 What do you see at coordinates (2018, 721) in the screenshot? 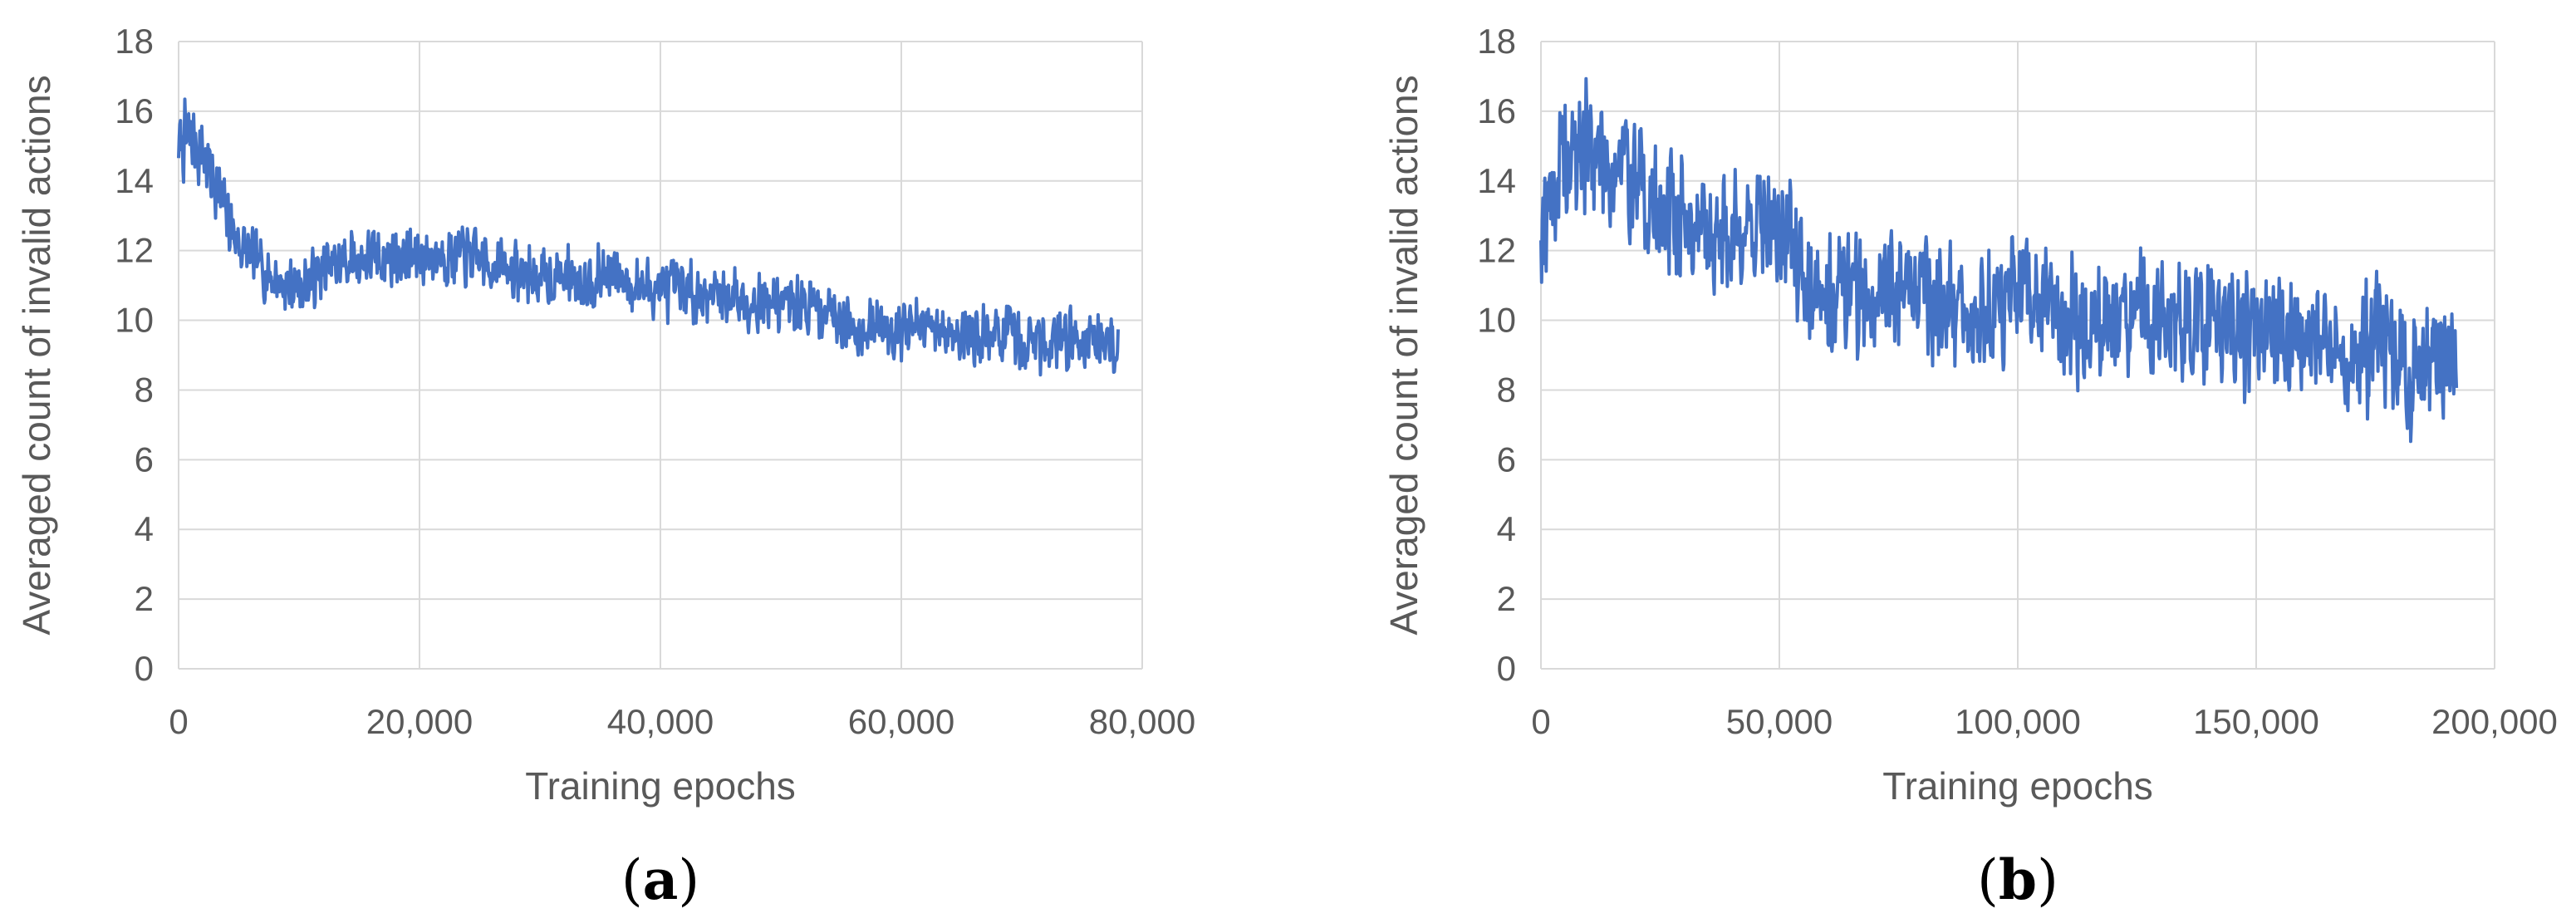
I see `x-tick-label: 100,000` at bounding box center [2018, 721].